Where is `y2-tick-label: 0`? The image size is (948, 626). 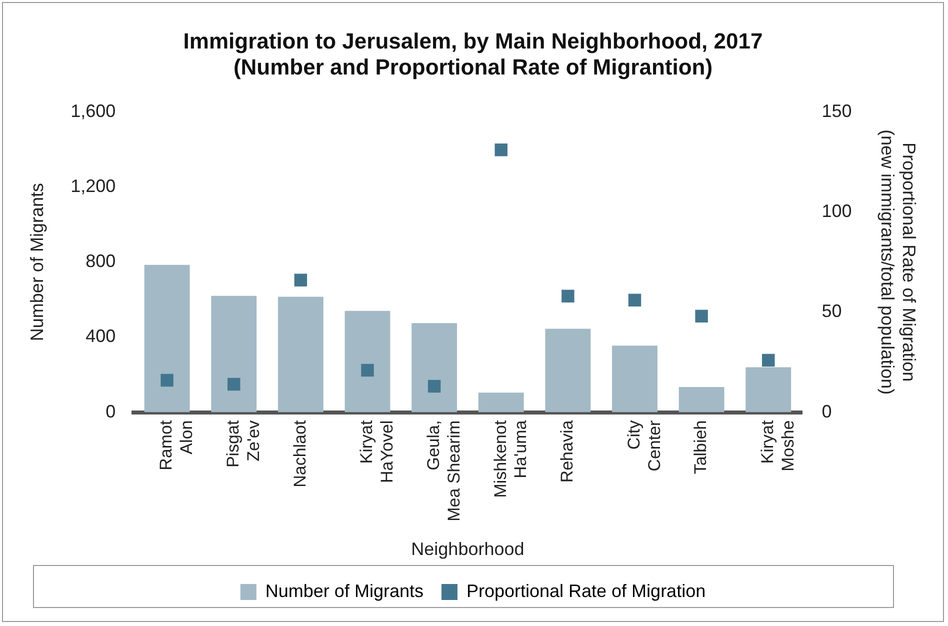 y2-tick-label: 0 is located at coordinates (827, 411).